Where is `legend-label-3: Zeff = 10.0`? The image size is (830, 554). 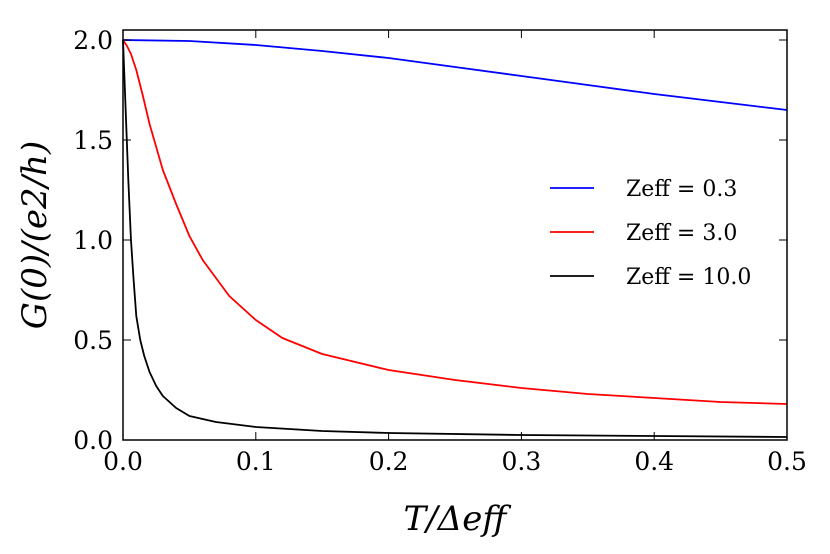 legend-label-3: Zeff = 10.0 is located at coordinates (688, 277).